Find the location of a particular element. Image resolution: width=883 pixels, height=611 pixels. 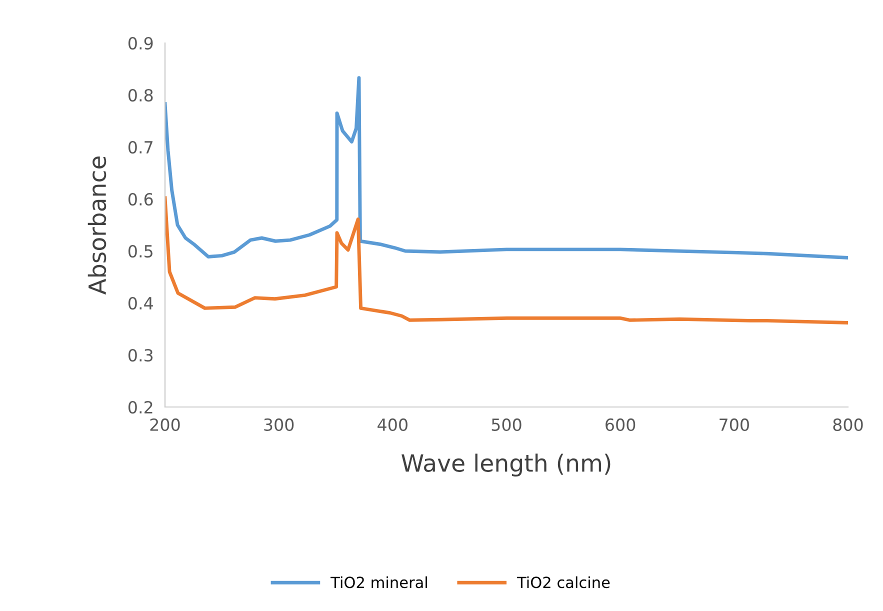

y-tick-label: 0.6 is located at coordinates (140, 199).